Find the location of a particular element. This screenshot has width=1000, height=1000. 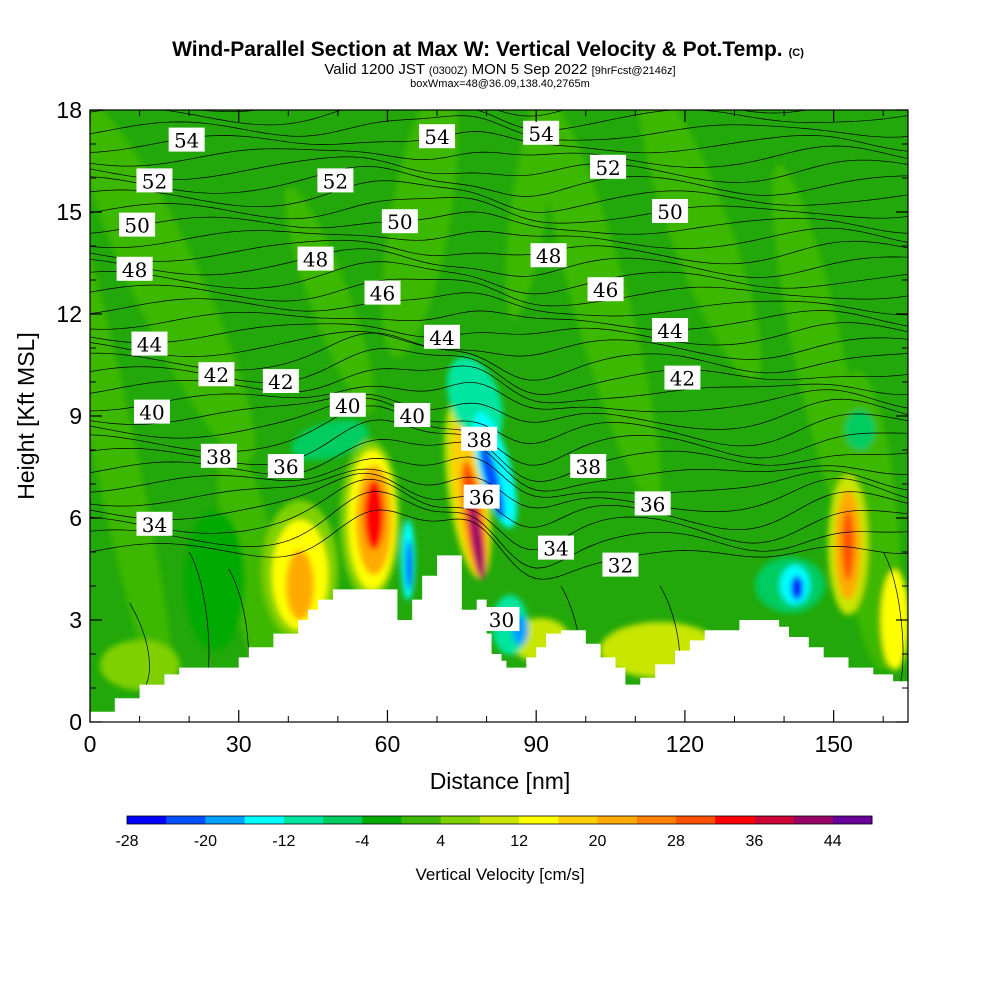

contour-label: 32 is located at coordinates (620, 565).